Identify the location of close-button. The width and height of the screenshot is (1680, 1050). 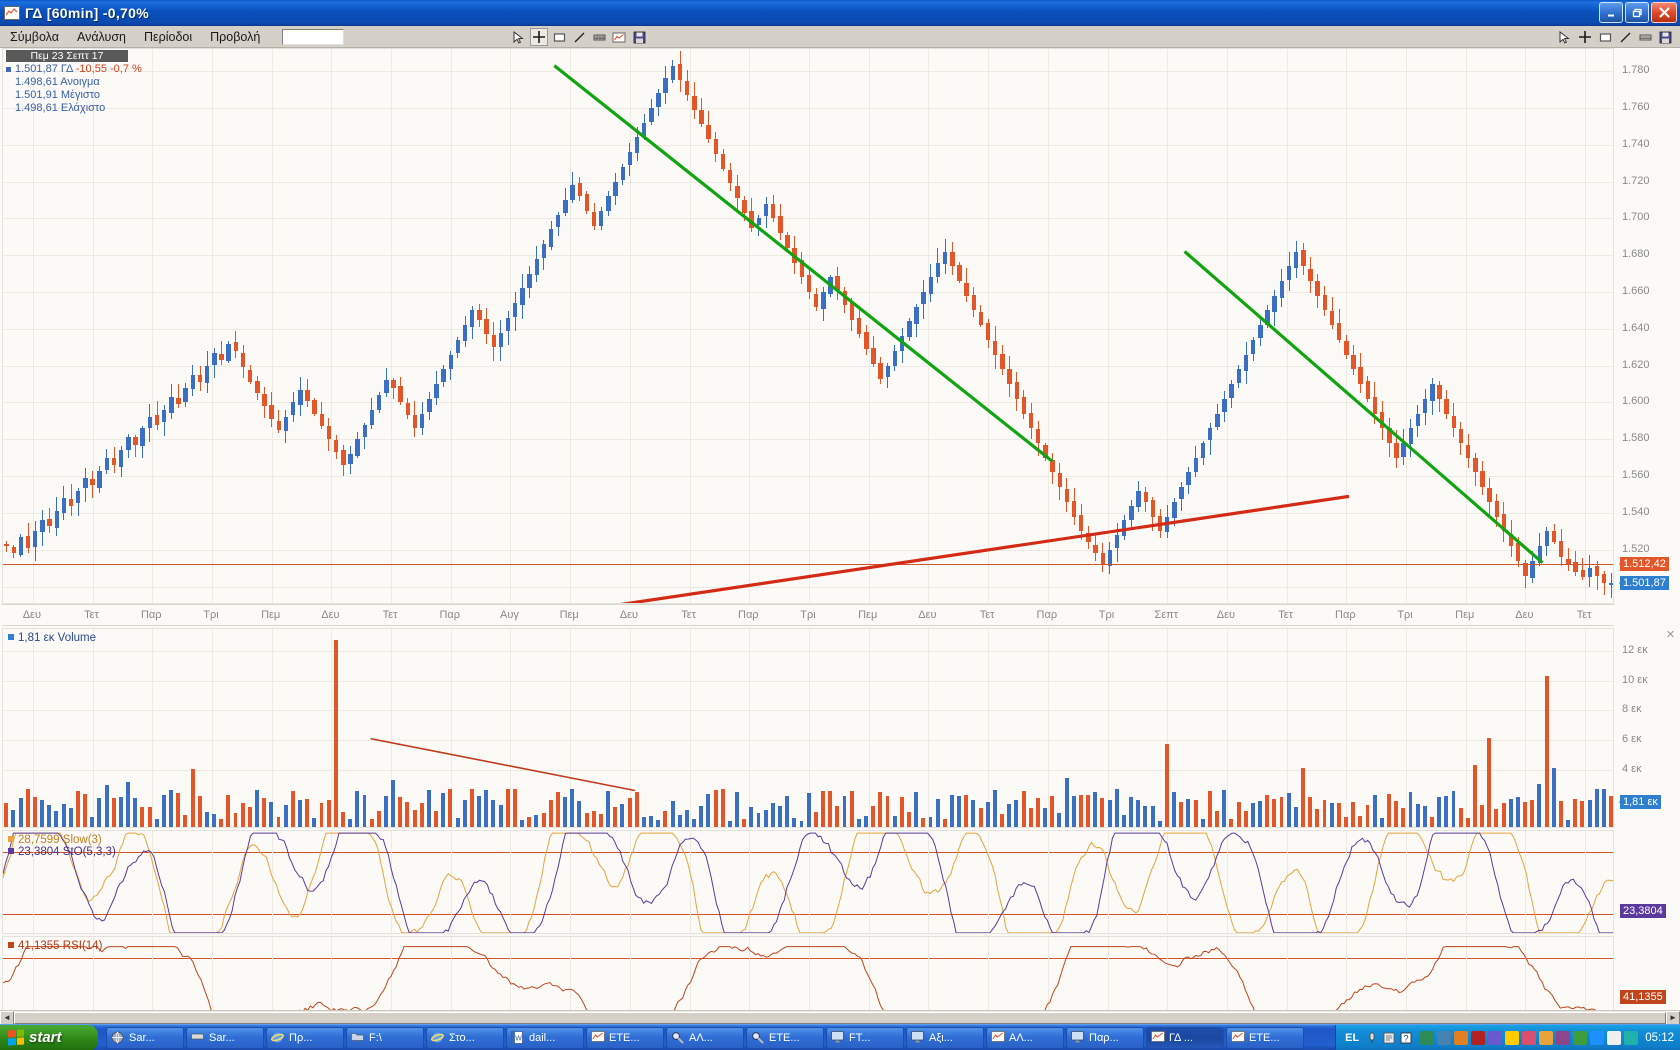
(1664, 12).